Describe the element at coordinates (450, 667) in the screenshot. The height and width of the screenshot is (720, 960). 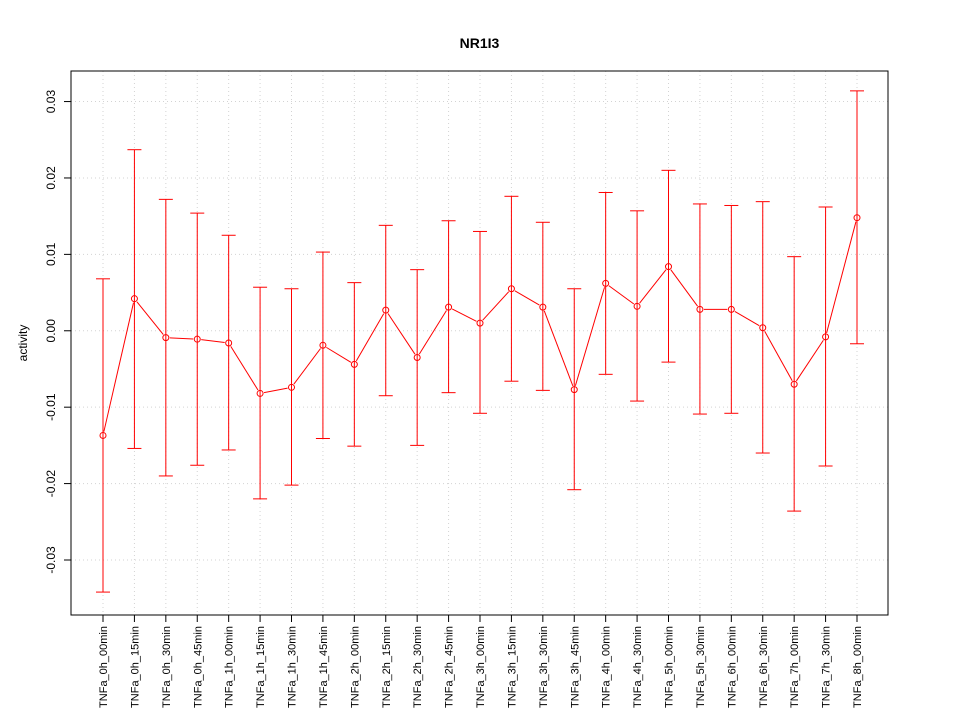
I see `x-tick-label: TNFa_2h_45min` at that location.